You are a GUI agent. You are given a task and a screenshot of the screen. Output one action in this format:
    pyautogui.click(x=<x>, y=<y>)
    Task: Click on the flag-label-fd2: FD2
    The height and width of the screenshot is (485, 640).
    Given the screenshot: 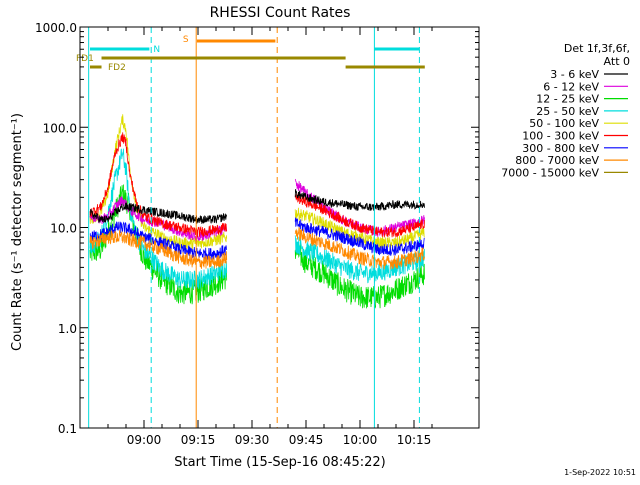 What is the action you would take?
    pyautogui.click(x=117, y=68)
    